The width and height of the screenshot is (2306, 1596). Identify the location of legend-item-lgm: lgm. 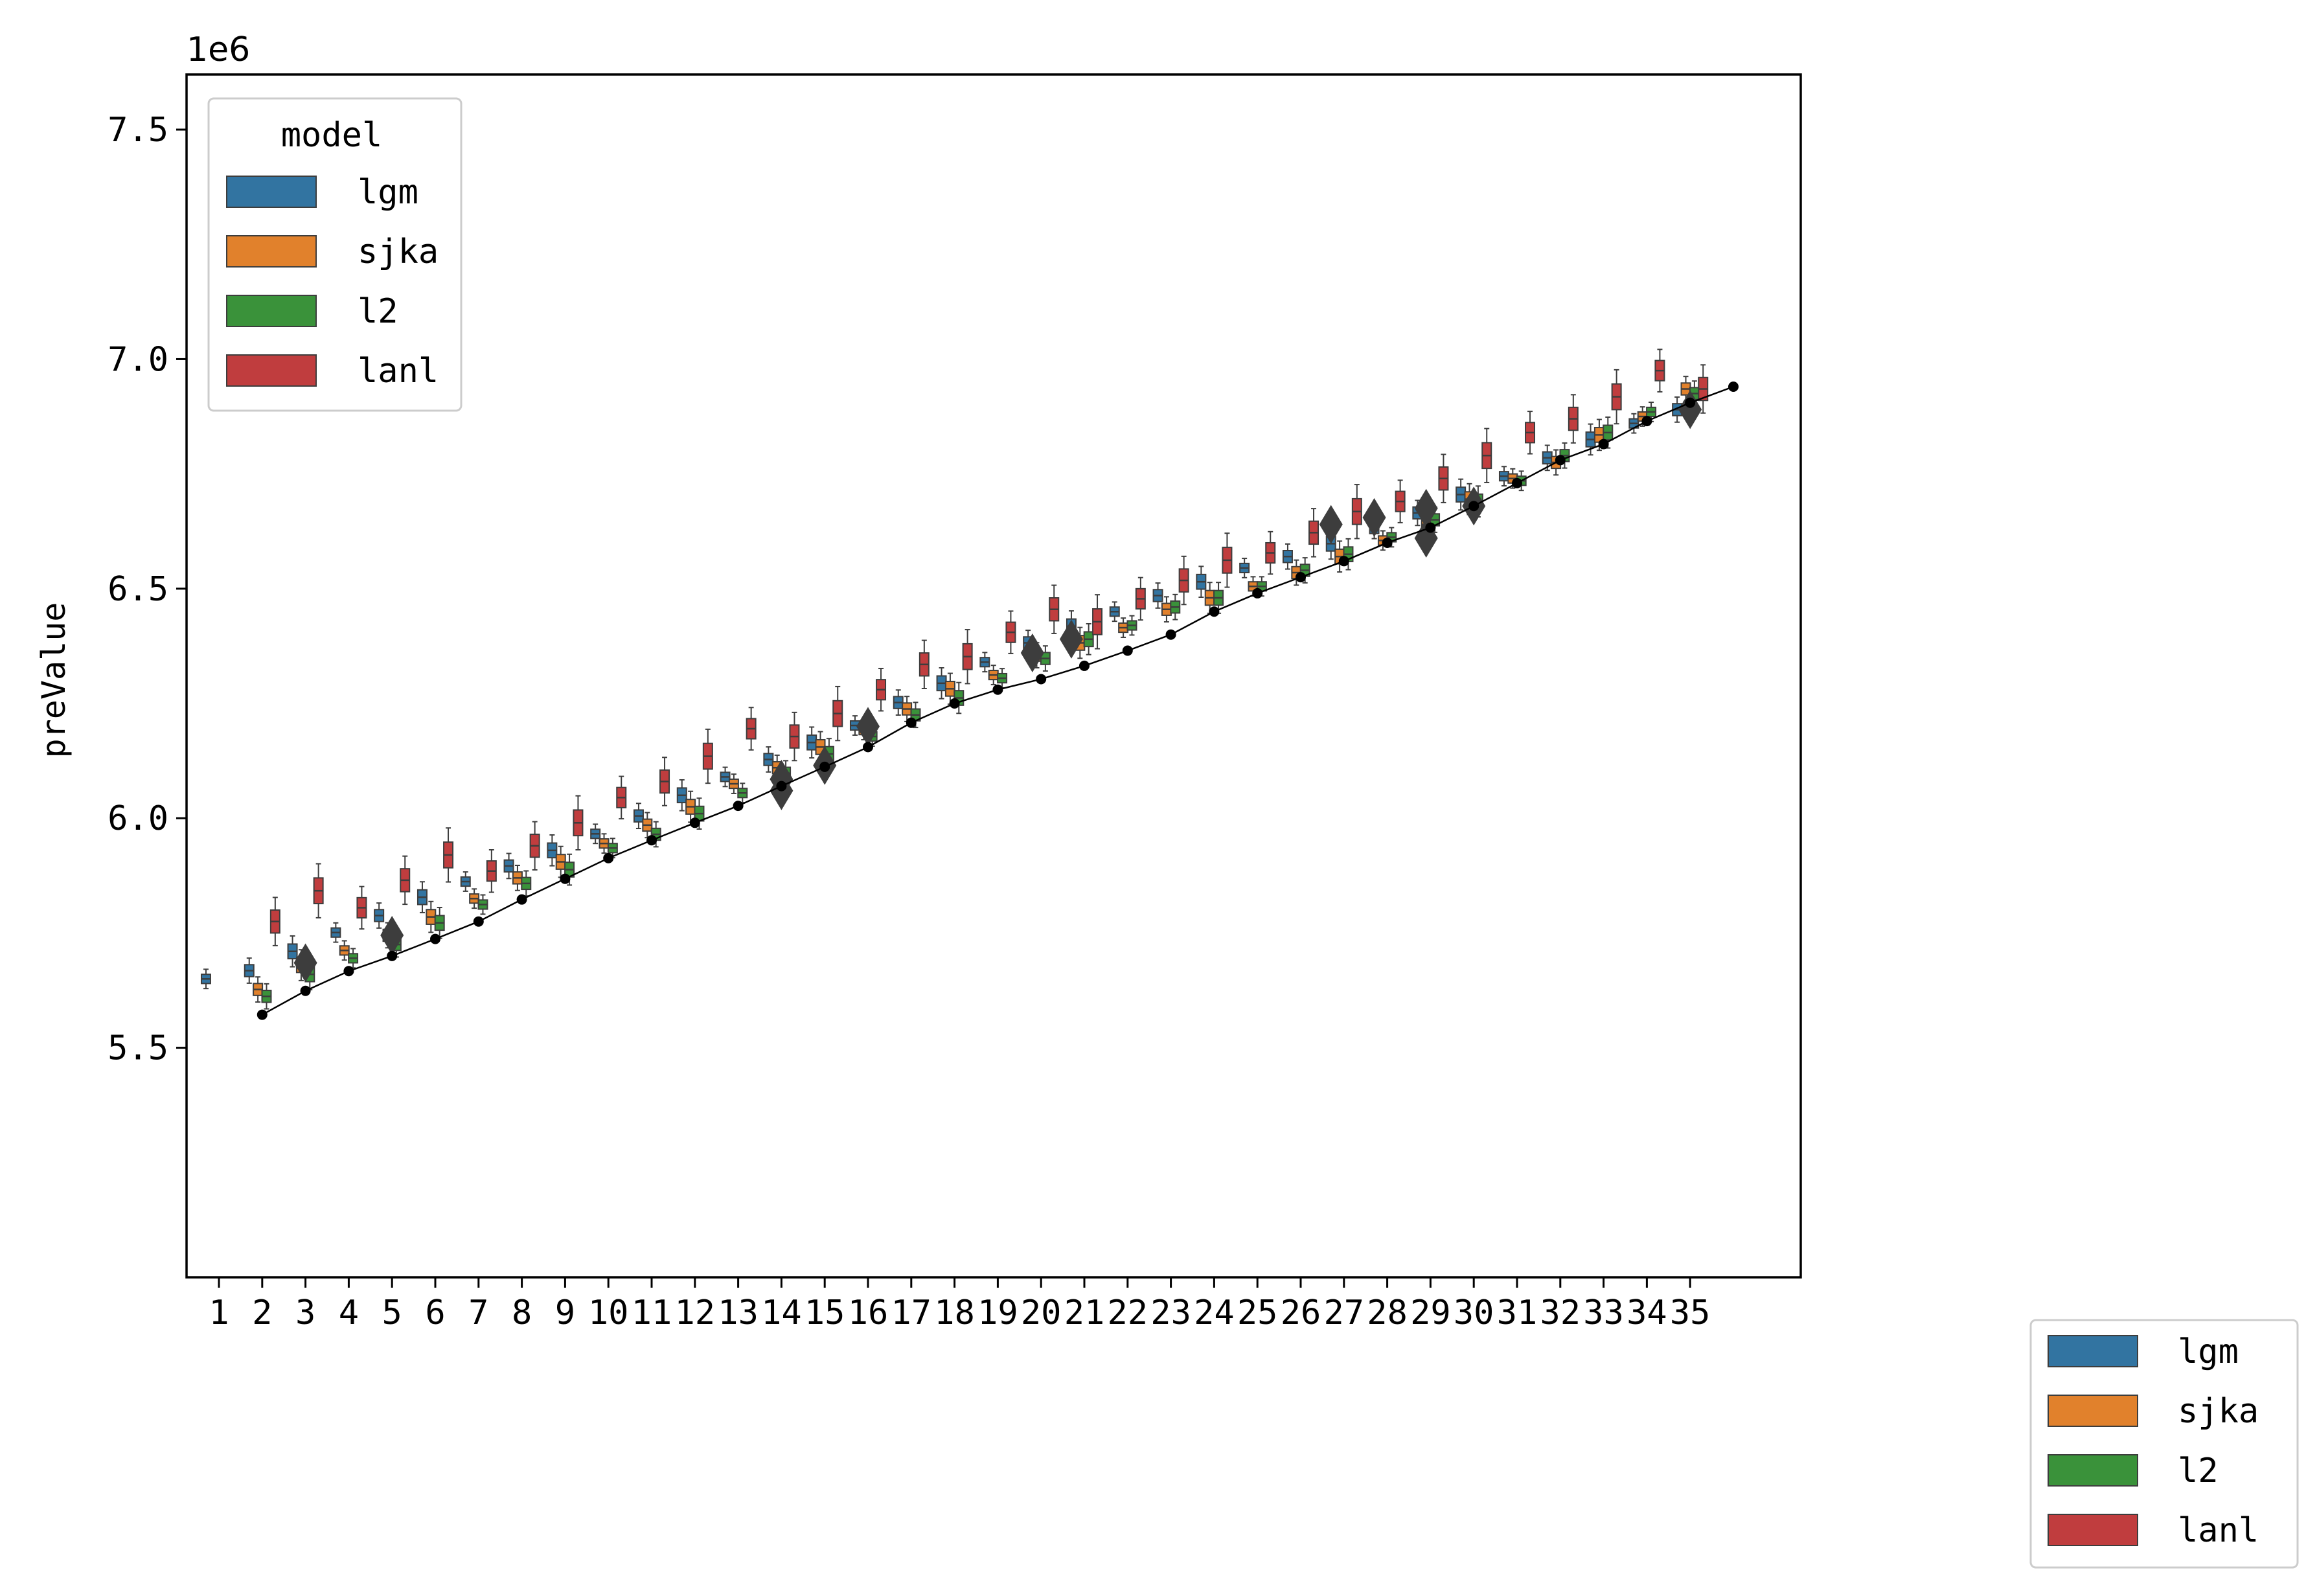
(322, 192).